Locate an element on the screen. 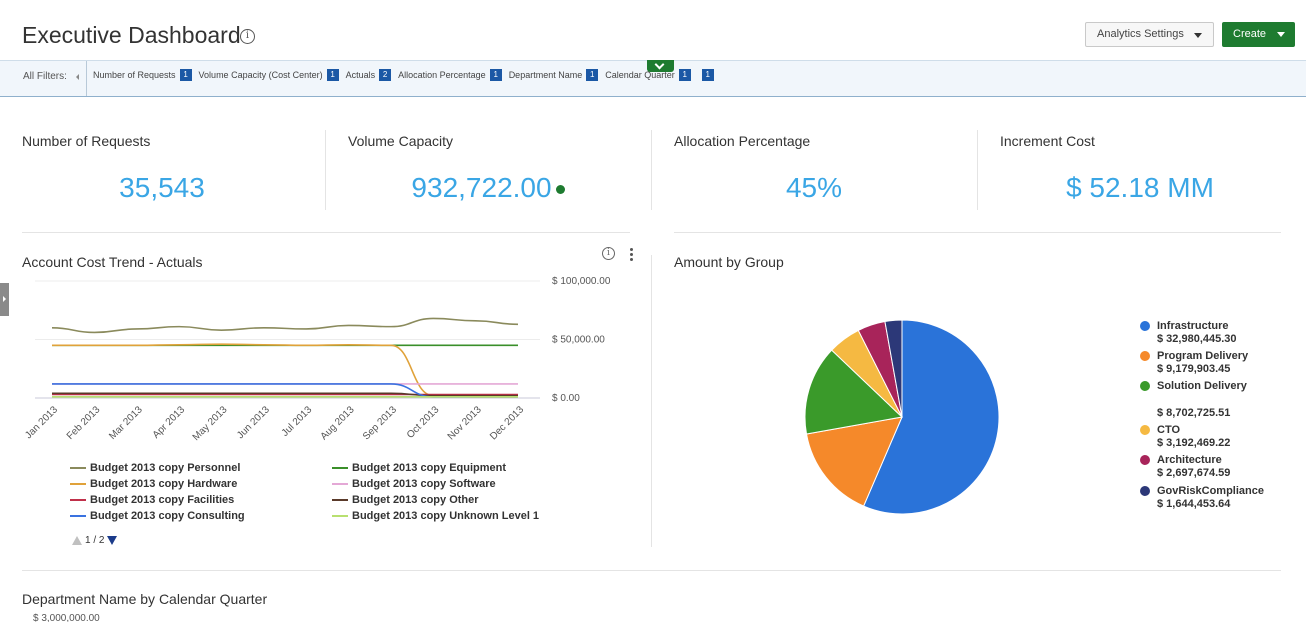  kpi-allocation-percentage: Allocation Percentage 45% is located at coordinates (814, 170).